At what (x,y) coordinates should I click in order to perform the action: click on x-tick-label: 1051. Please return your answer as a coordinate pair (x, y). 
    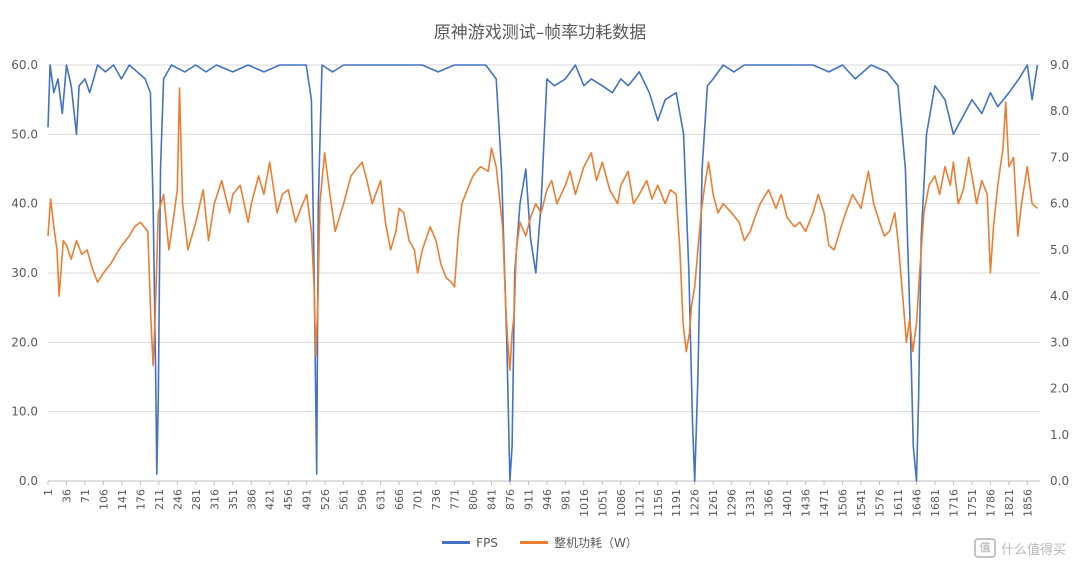
    Looking at the image, I should click on (602, 503).